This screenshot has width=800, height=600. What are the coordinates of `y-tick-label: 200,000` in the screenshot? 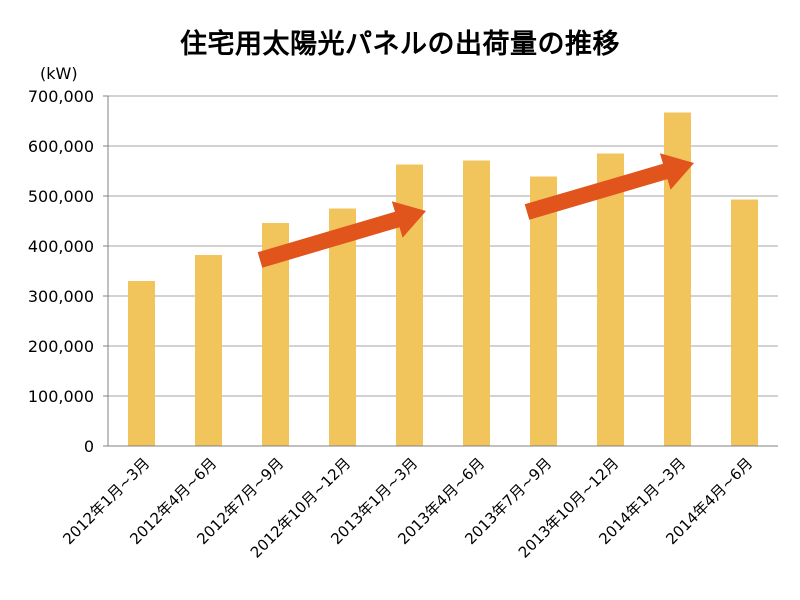 It's located at (61, 346).